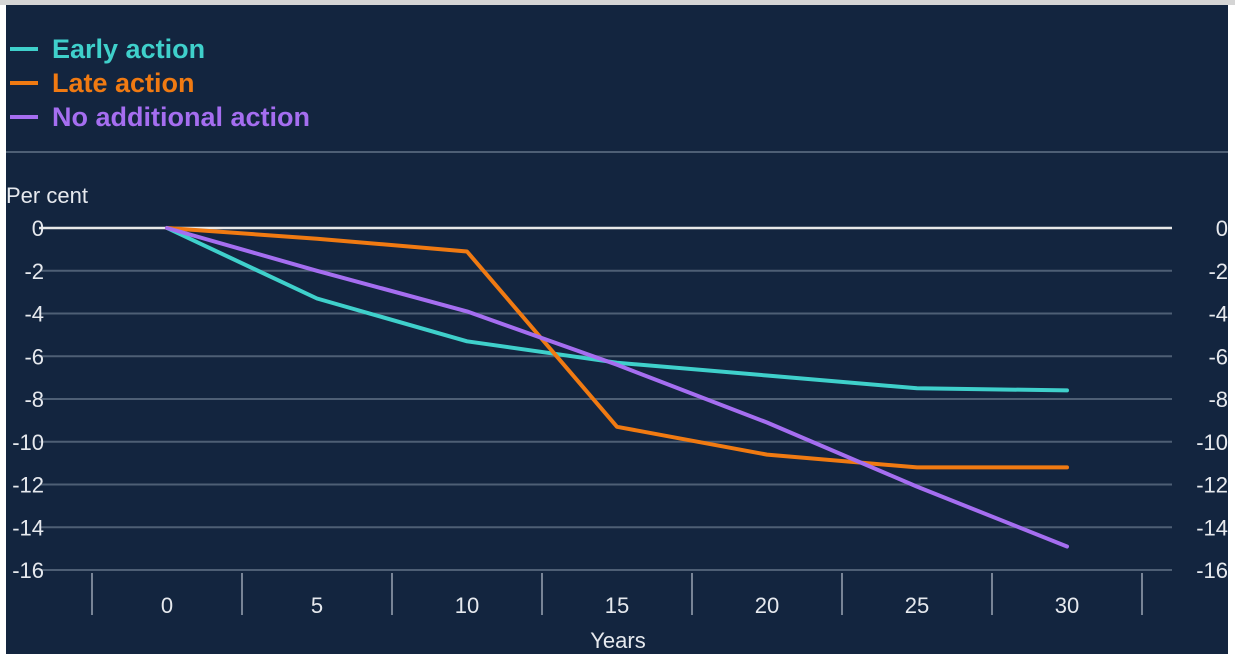  Describe the element at coordinates (28, 485) in the screenshot. I see `y-tick-label-left: -12` at that location.